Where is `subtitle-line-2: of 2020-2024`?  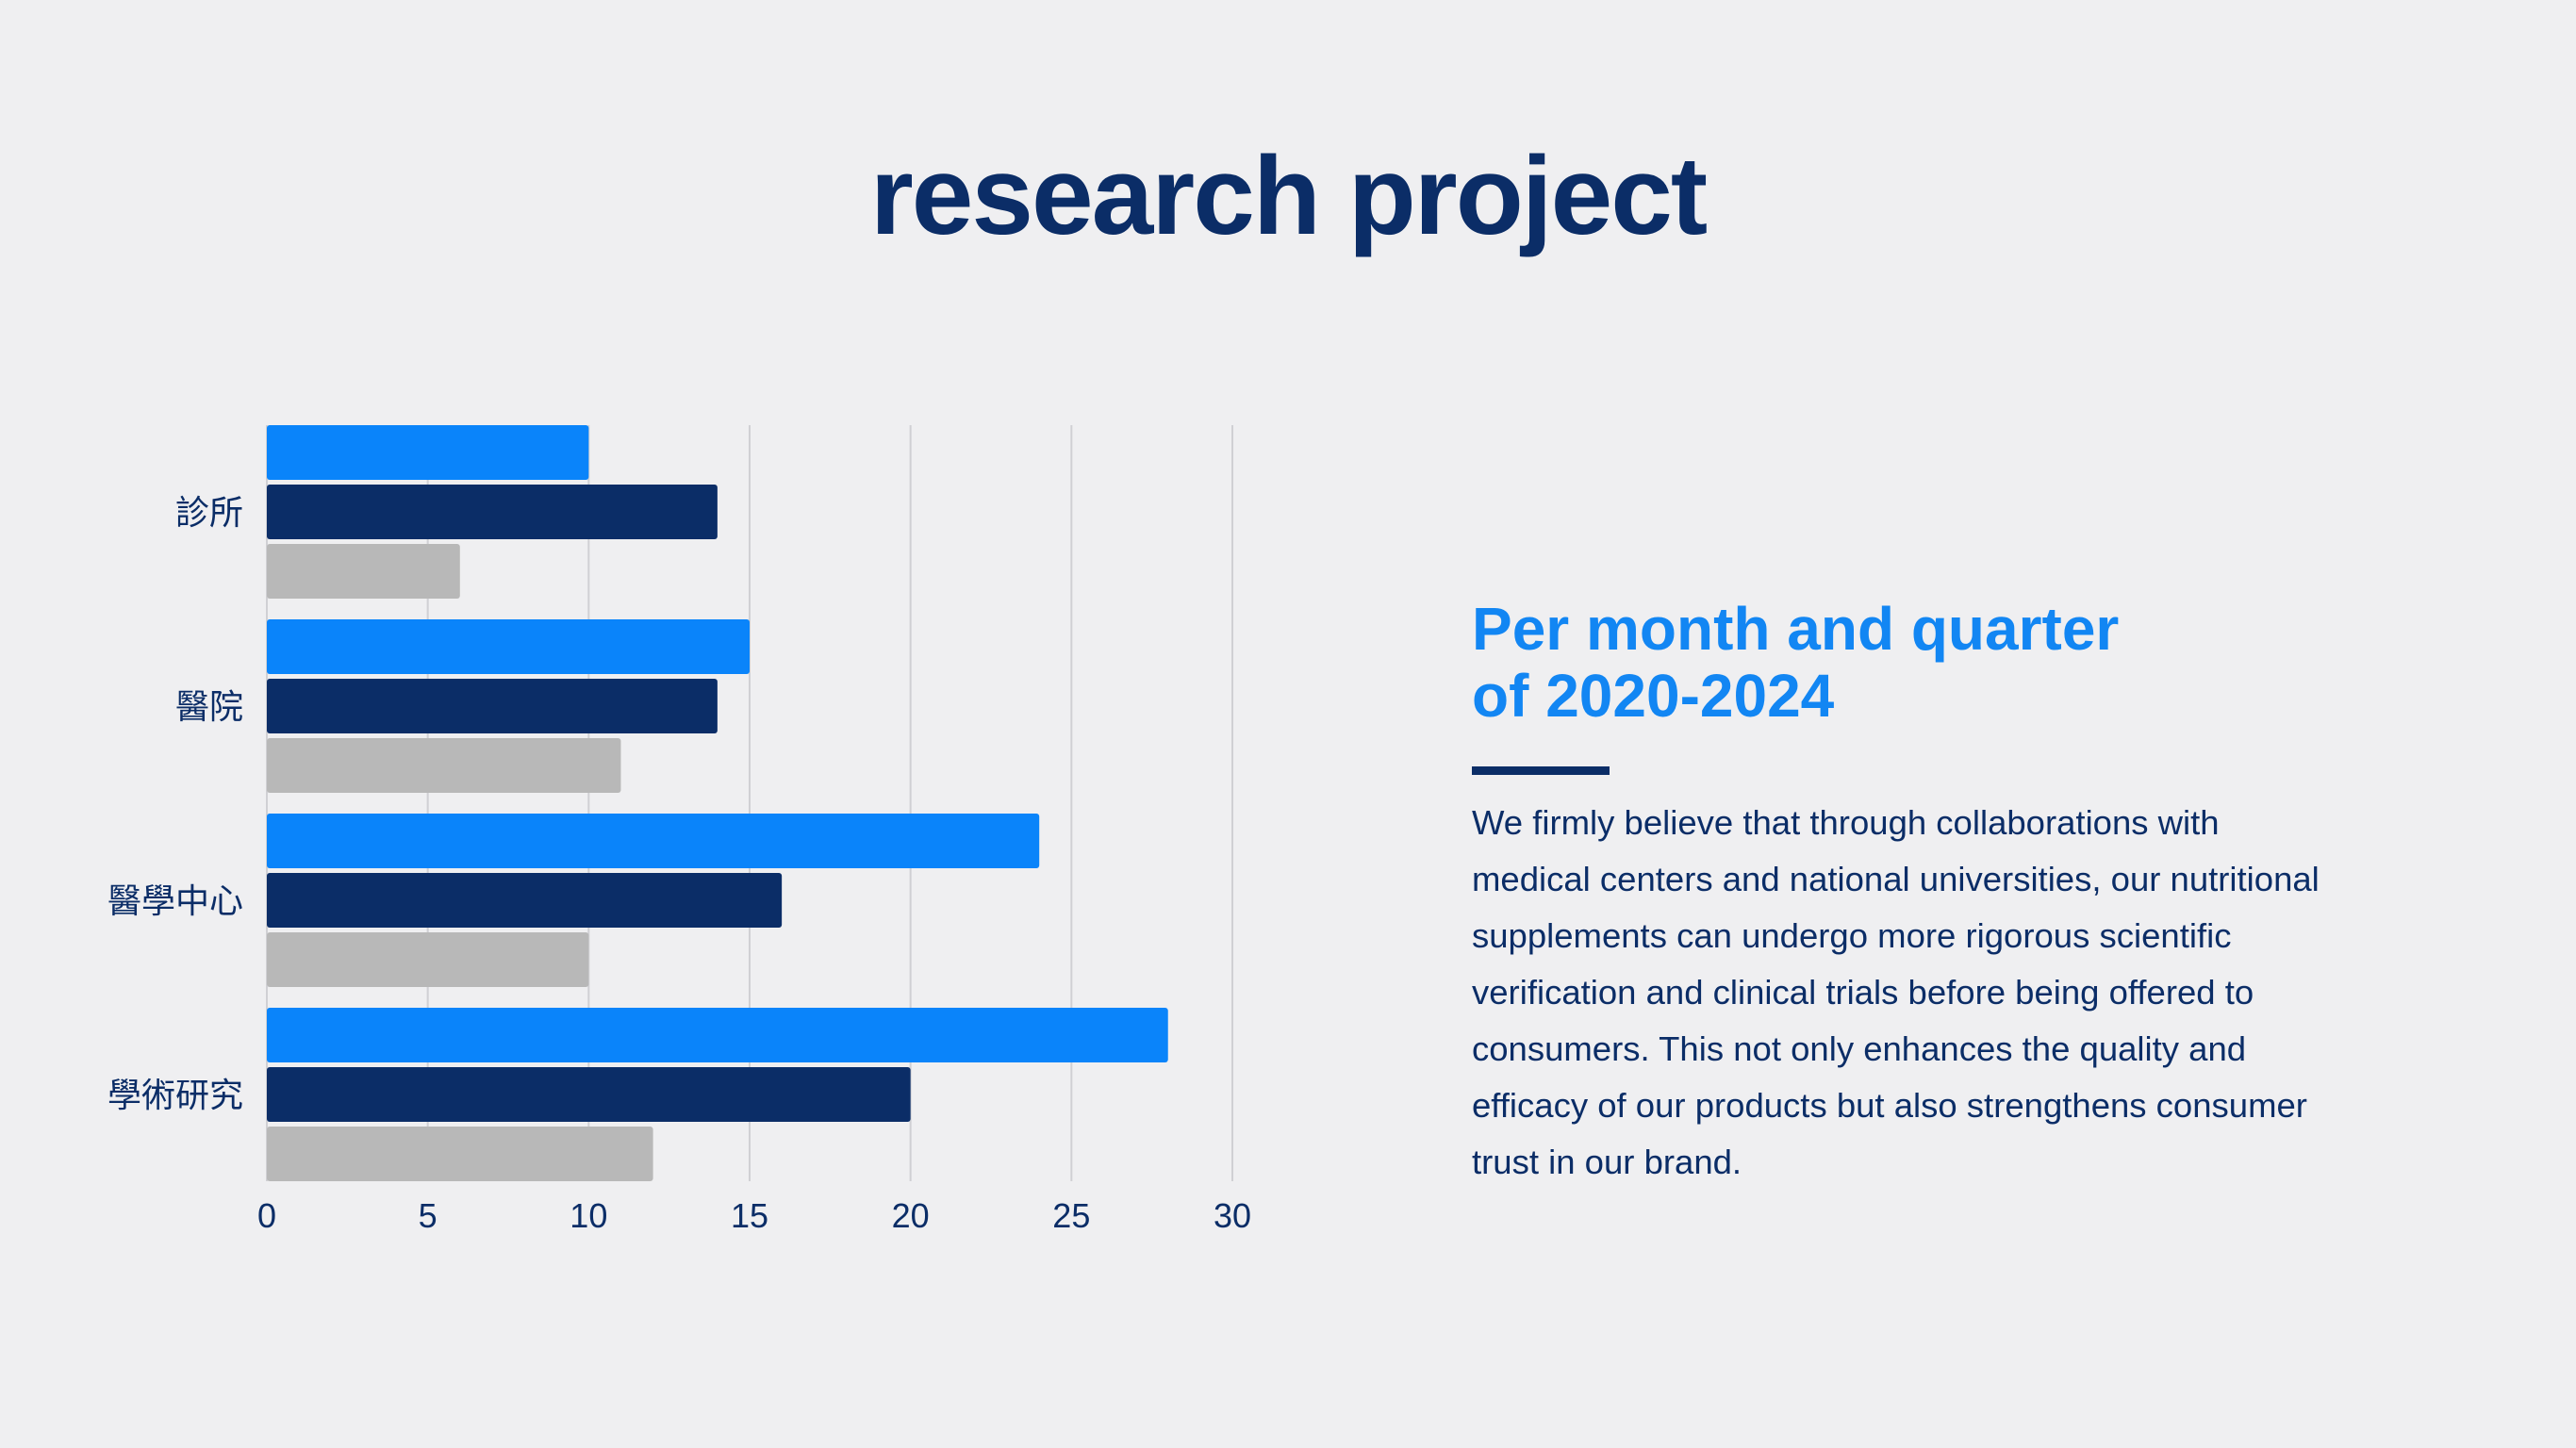 subtitle-line-2: of 2020-2024 is located at coordinates (1653, 696).